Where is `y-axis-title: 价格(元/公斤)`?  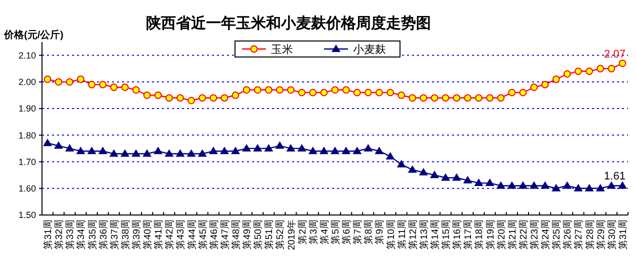
y-axis-title: 价格(元/公斤) is located at coordinates (33, 35).